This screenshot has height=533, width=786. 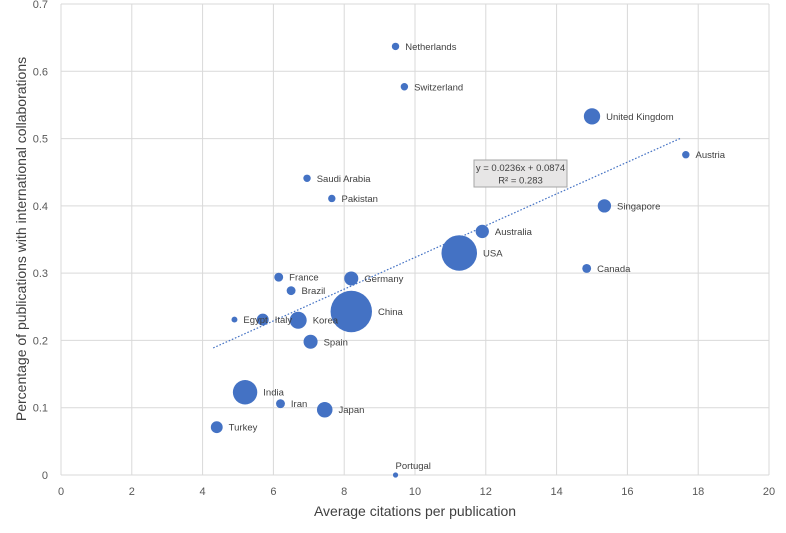 I want to click on point-label: Turkey, so click(x=243, y=428).